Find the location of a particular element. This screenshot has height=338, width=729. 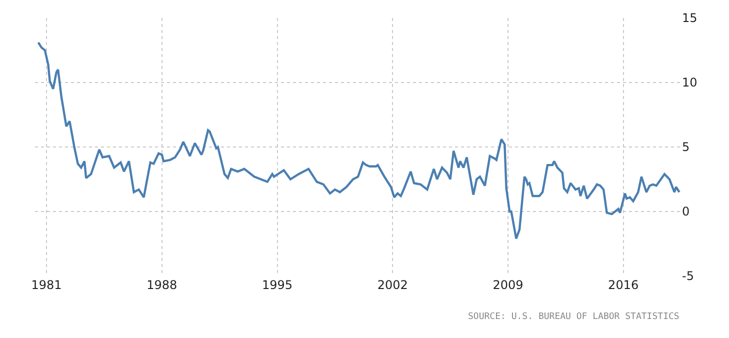

x-tick-label: 2002 is located at coordinates (392, 285).